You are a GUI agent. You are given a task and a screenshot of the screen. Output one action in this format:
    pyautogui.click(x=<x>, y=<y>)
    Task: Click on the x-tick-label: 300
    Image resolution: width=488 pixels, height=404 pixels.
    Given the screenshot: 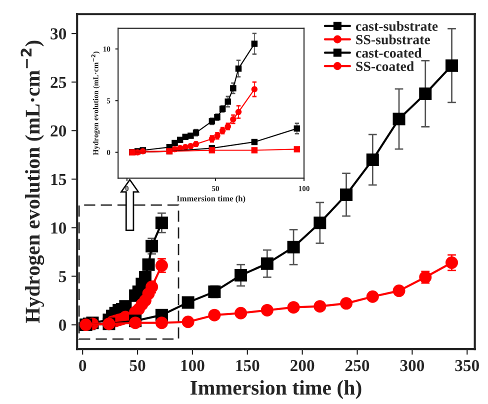 What is the action you would take?
    pyautogui.click(x=412, y=366)
    